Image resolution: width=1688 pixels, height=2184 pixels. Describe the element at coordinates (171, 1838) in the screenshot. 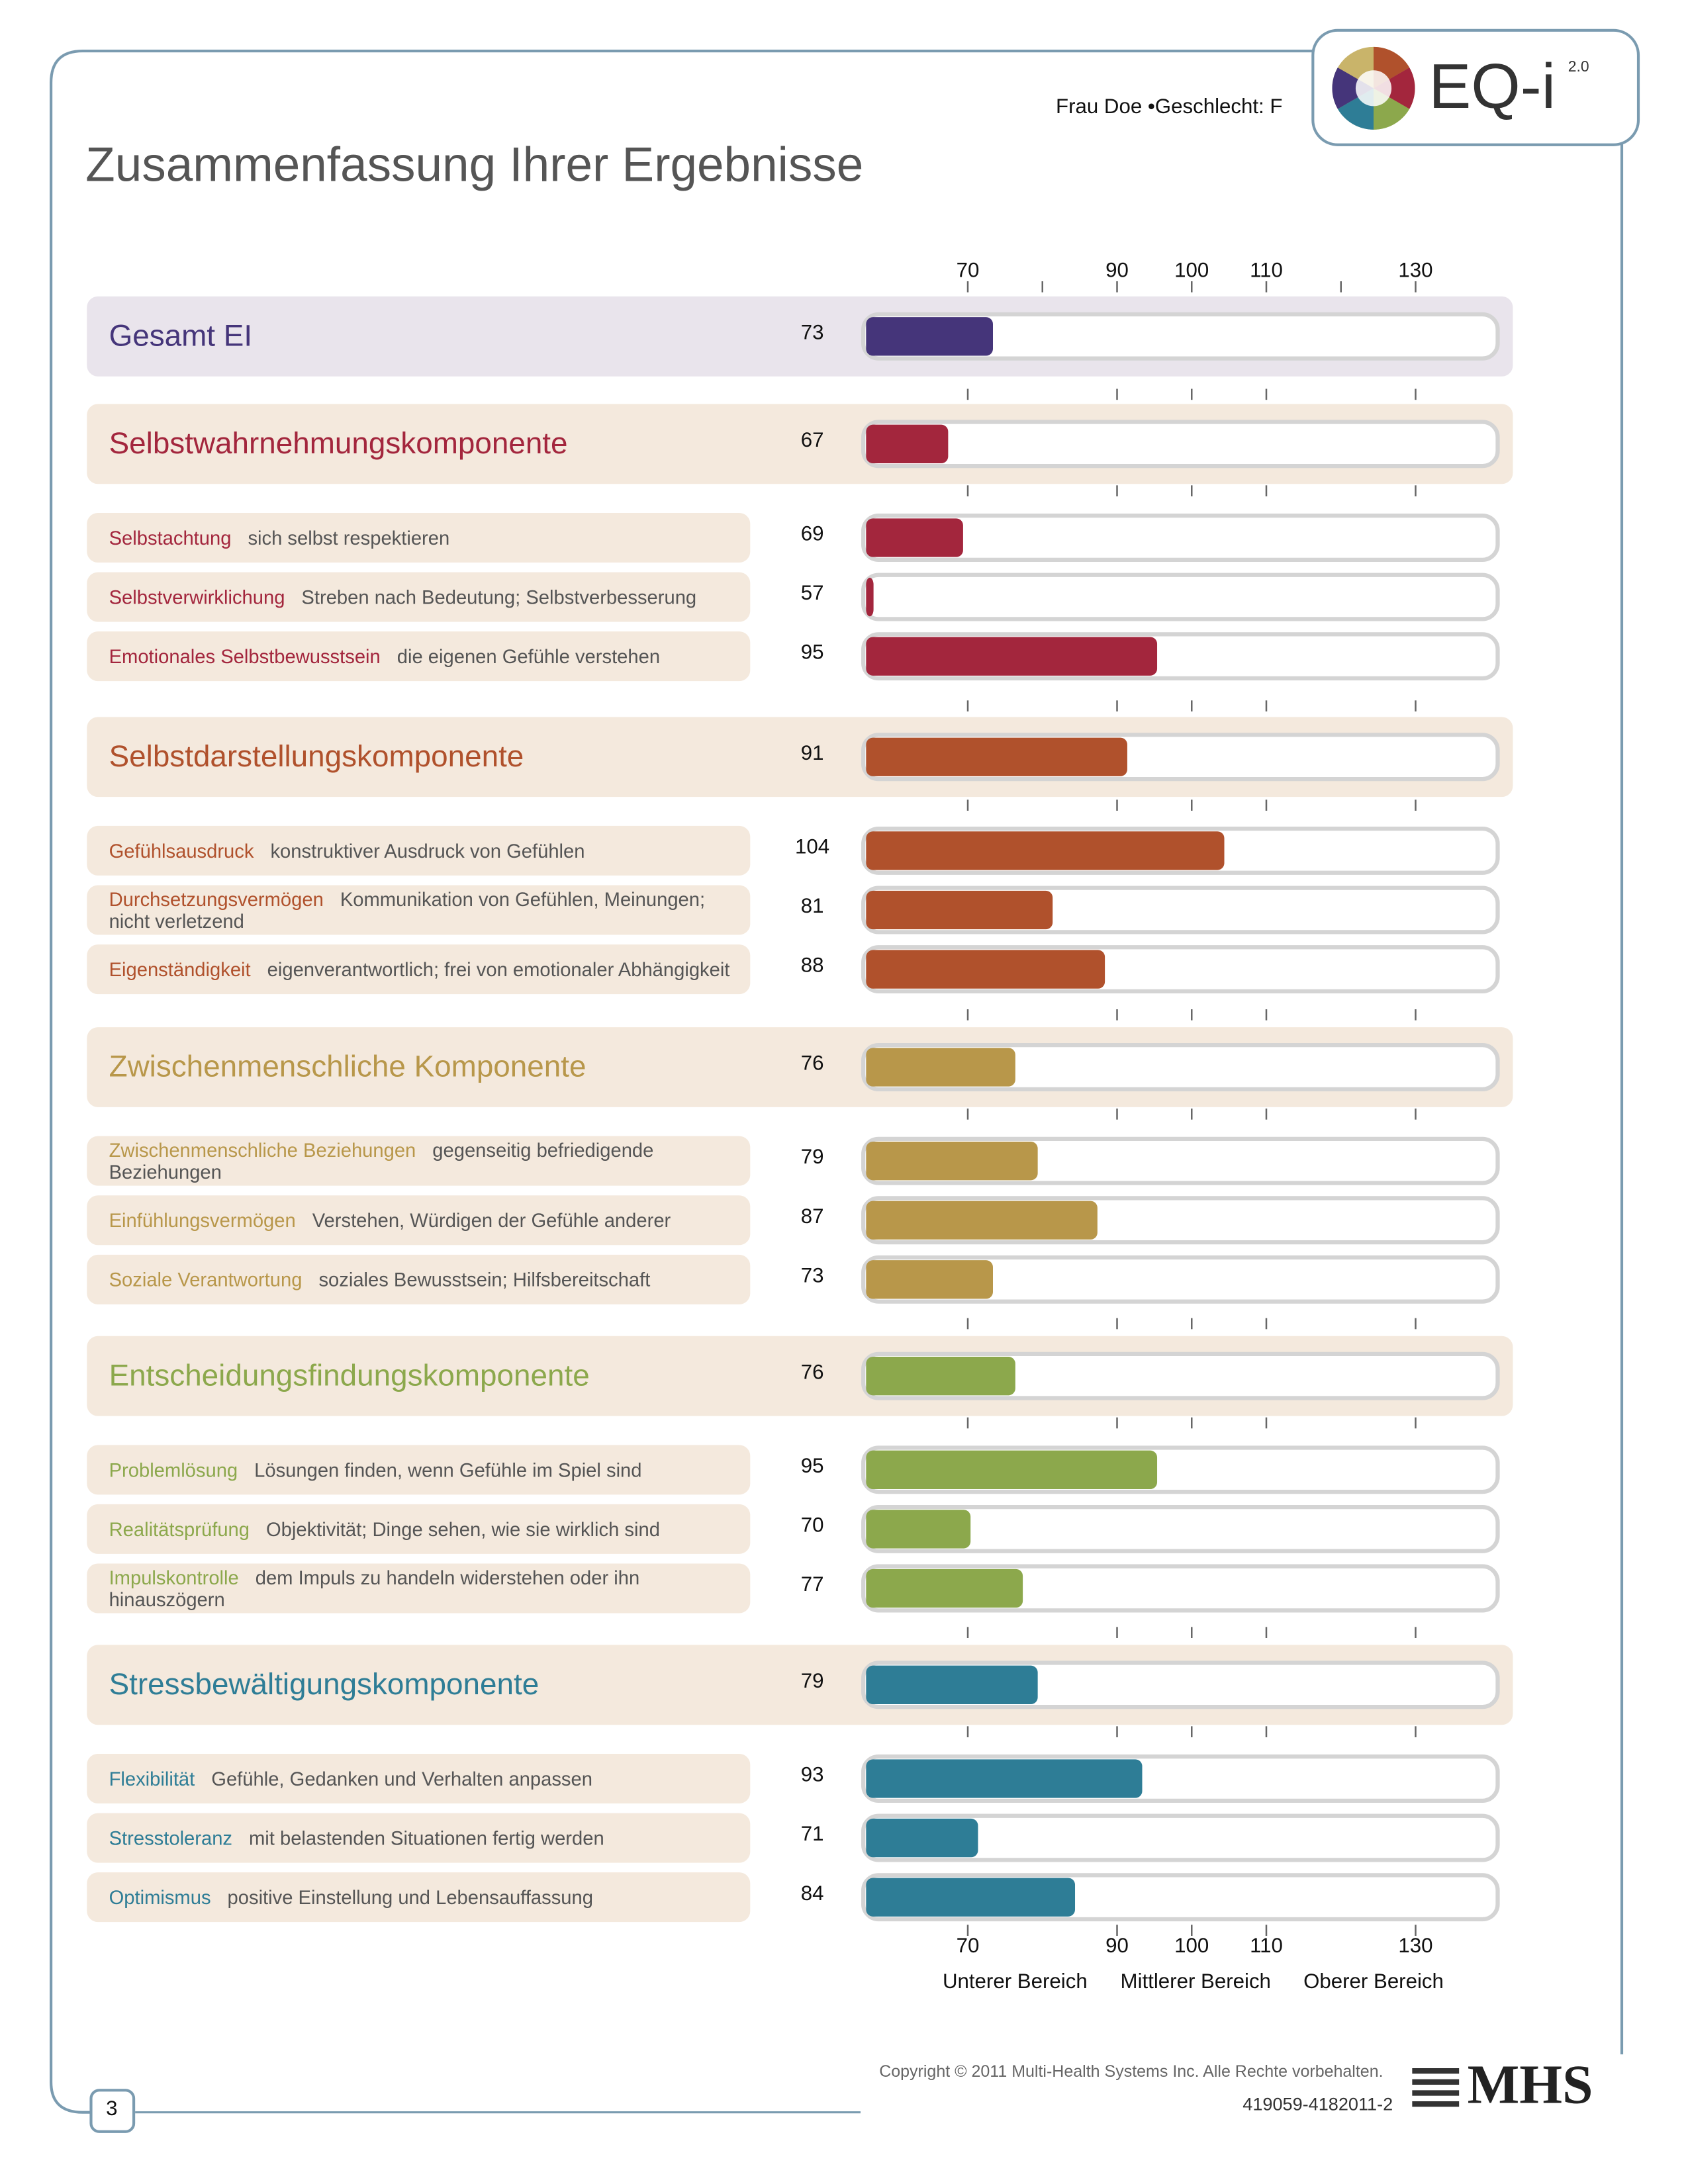

I see `item-name: Stresstoleranz` at that location.